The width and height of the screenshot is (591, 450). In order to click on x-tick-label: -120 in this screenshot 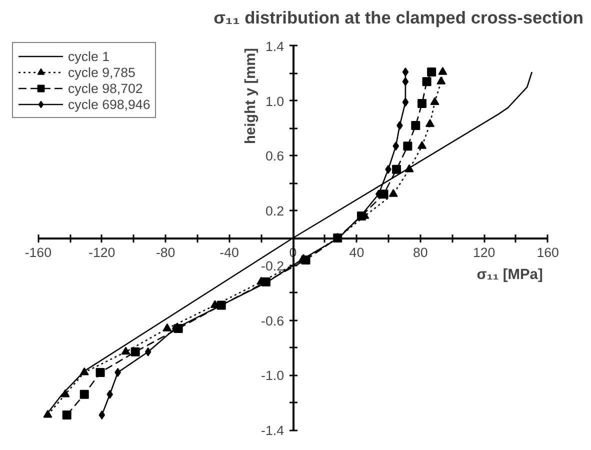, I will do `click(102, 252)`.